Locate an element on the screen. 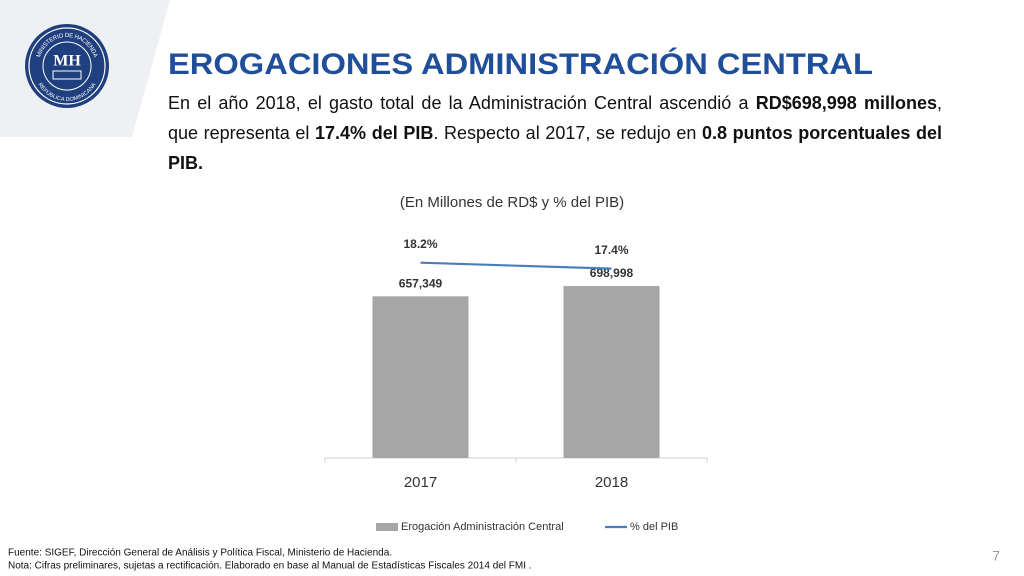 The height and width of the screenshot is (576, 1024). data-label: 18.2% is located at coordinates (420, 244).